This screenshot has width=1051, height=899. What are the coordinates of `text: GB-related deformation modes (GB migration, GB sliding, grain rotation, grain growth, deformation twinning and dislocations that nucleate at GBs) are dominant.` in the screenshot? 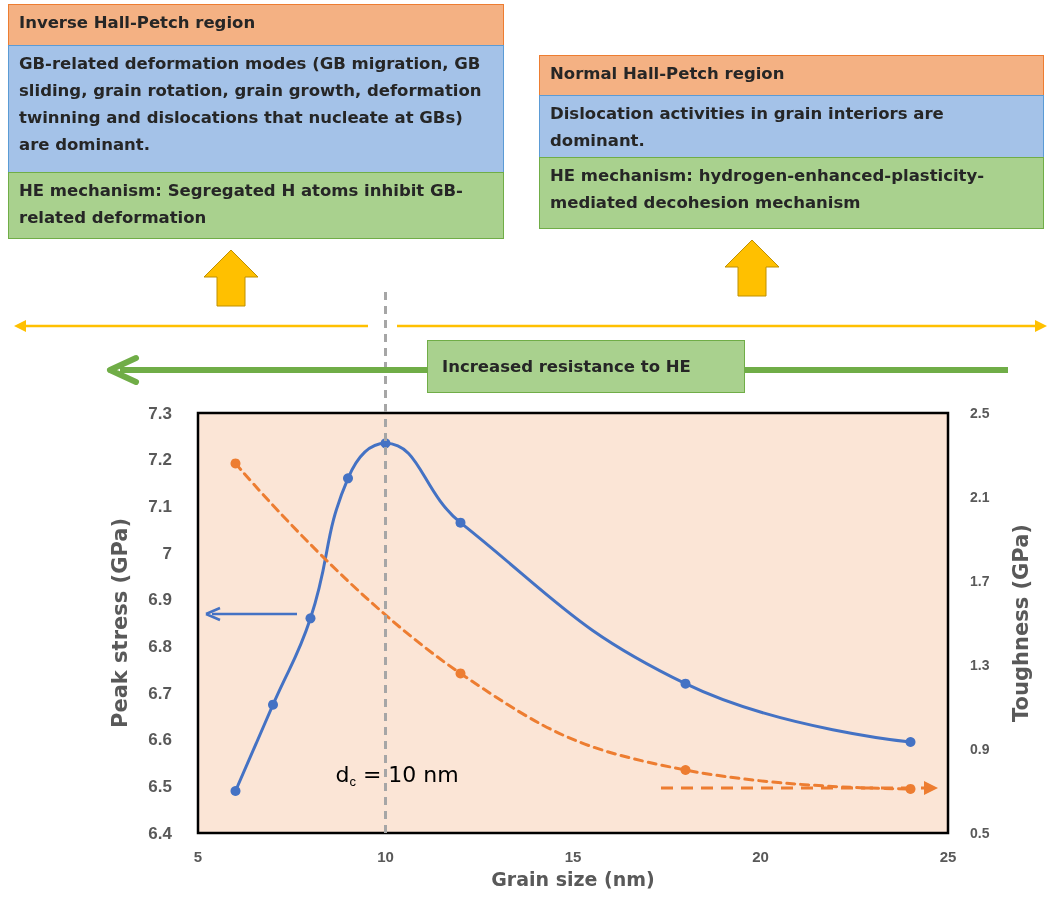 It's located at (256, 109).